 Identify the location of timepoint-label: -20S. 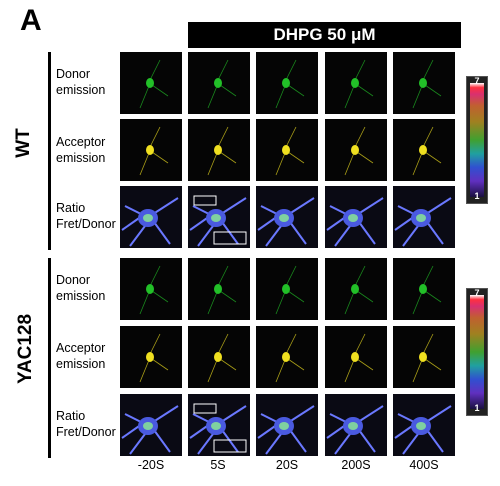
(151, 465).